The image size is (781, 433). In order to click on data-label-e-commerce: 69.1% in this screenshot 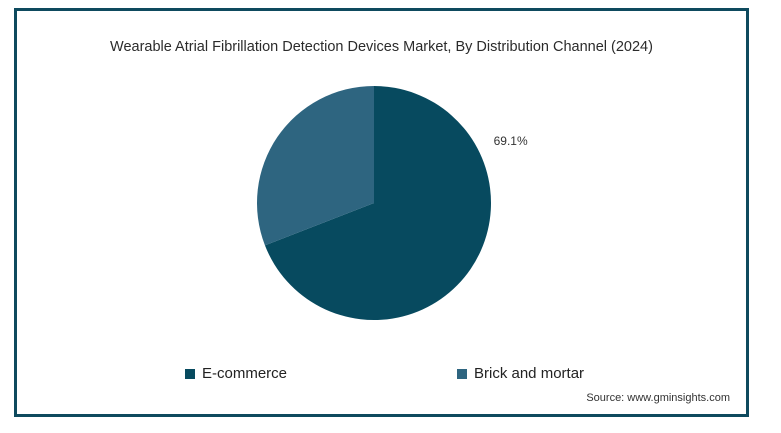, I will do `click(511, 141)`.